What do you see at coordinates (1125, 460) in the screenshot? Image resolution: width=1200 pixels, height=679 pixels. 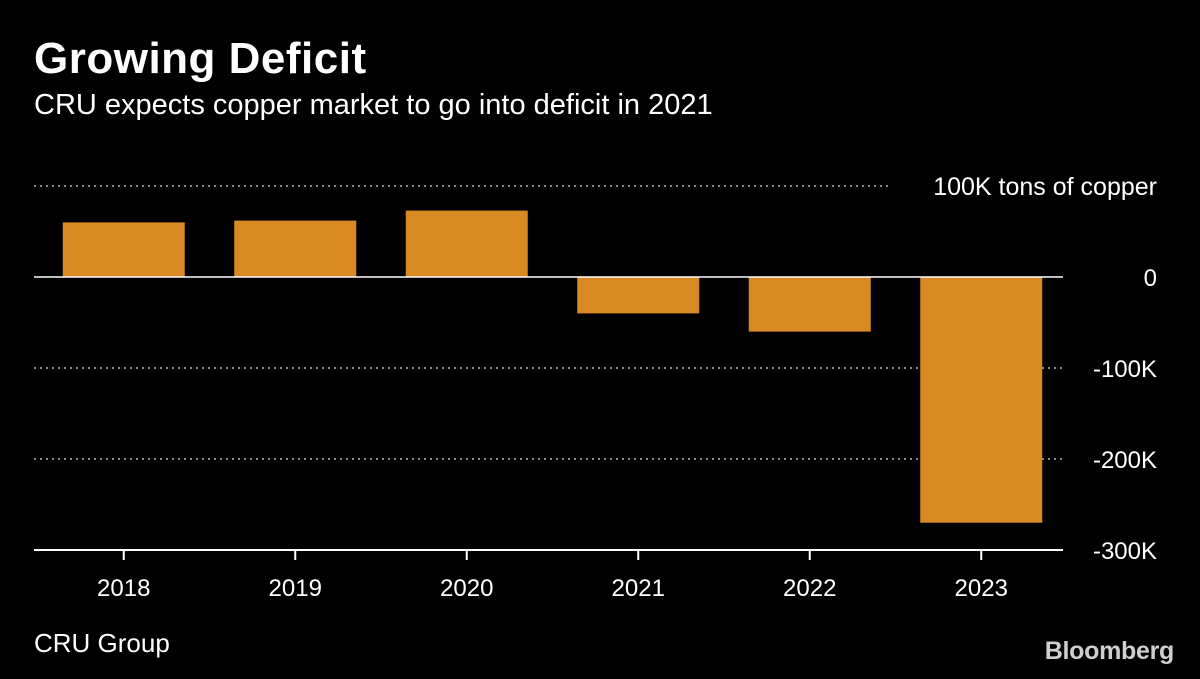 I see `y-tick-label: -200K` at bounding box center [1125, 460].